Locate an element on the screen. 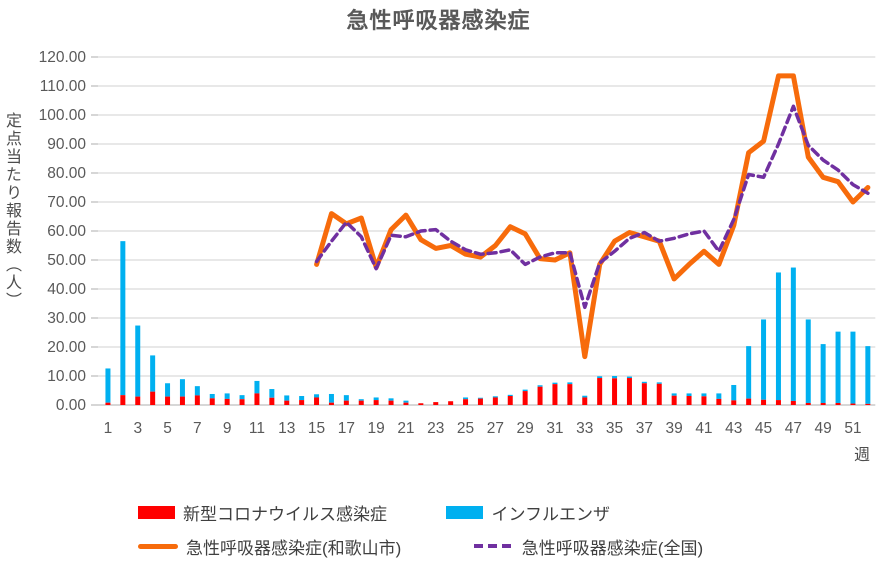  legend-item-covid: 新型コロナウイルス感染症 is located at coordinates (262, 512).